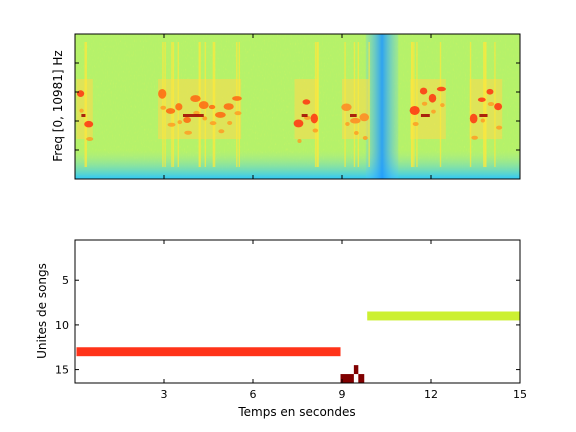 The image size is (576, 432). I want to click on x-tick-label: 9, so click(342, 394).